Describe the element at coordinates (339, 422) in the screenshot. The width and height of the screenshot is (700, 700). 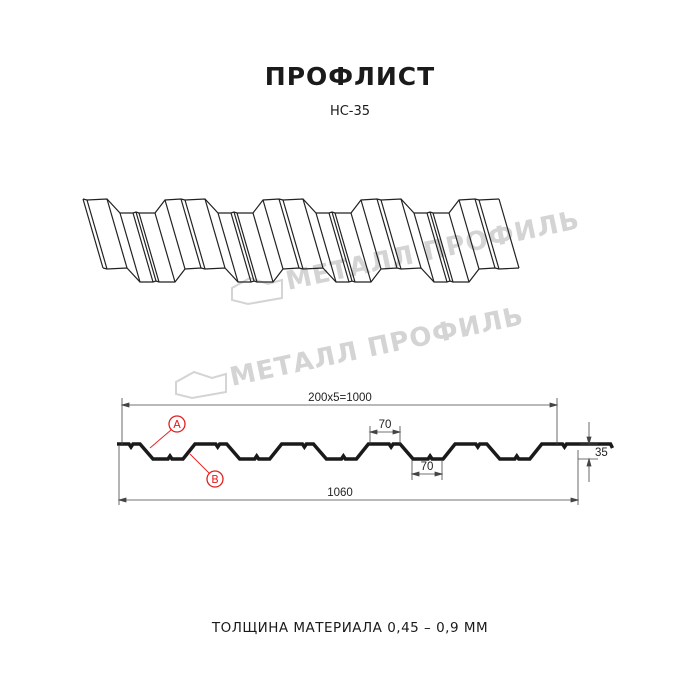
I see `dimension-pitch-total` at that location.